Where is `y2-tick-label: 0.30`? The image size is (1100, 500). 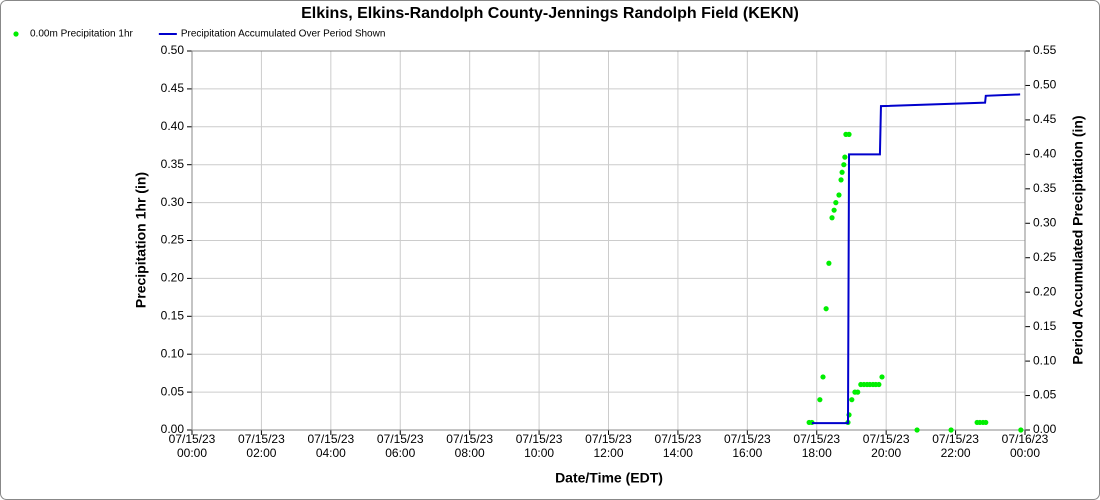
y2-tick-label: 0.30 is located at coordinates (1045, 222).